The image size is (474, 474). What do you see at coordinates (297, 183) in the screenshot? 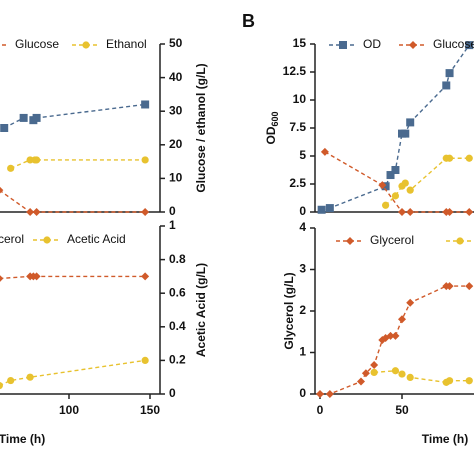
I see `y-tick-label: 2.5` at bounding box center [297, 183].